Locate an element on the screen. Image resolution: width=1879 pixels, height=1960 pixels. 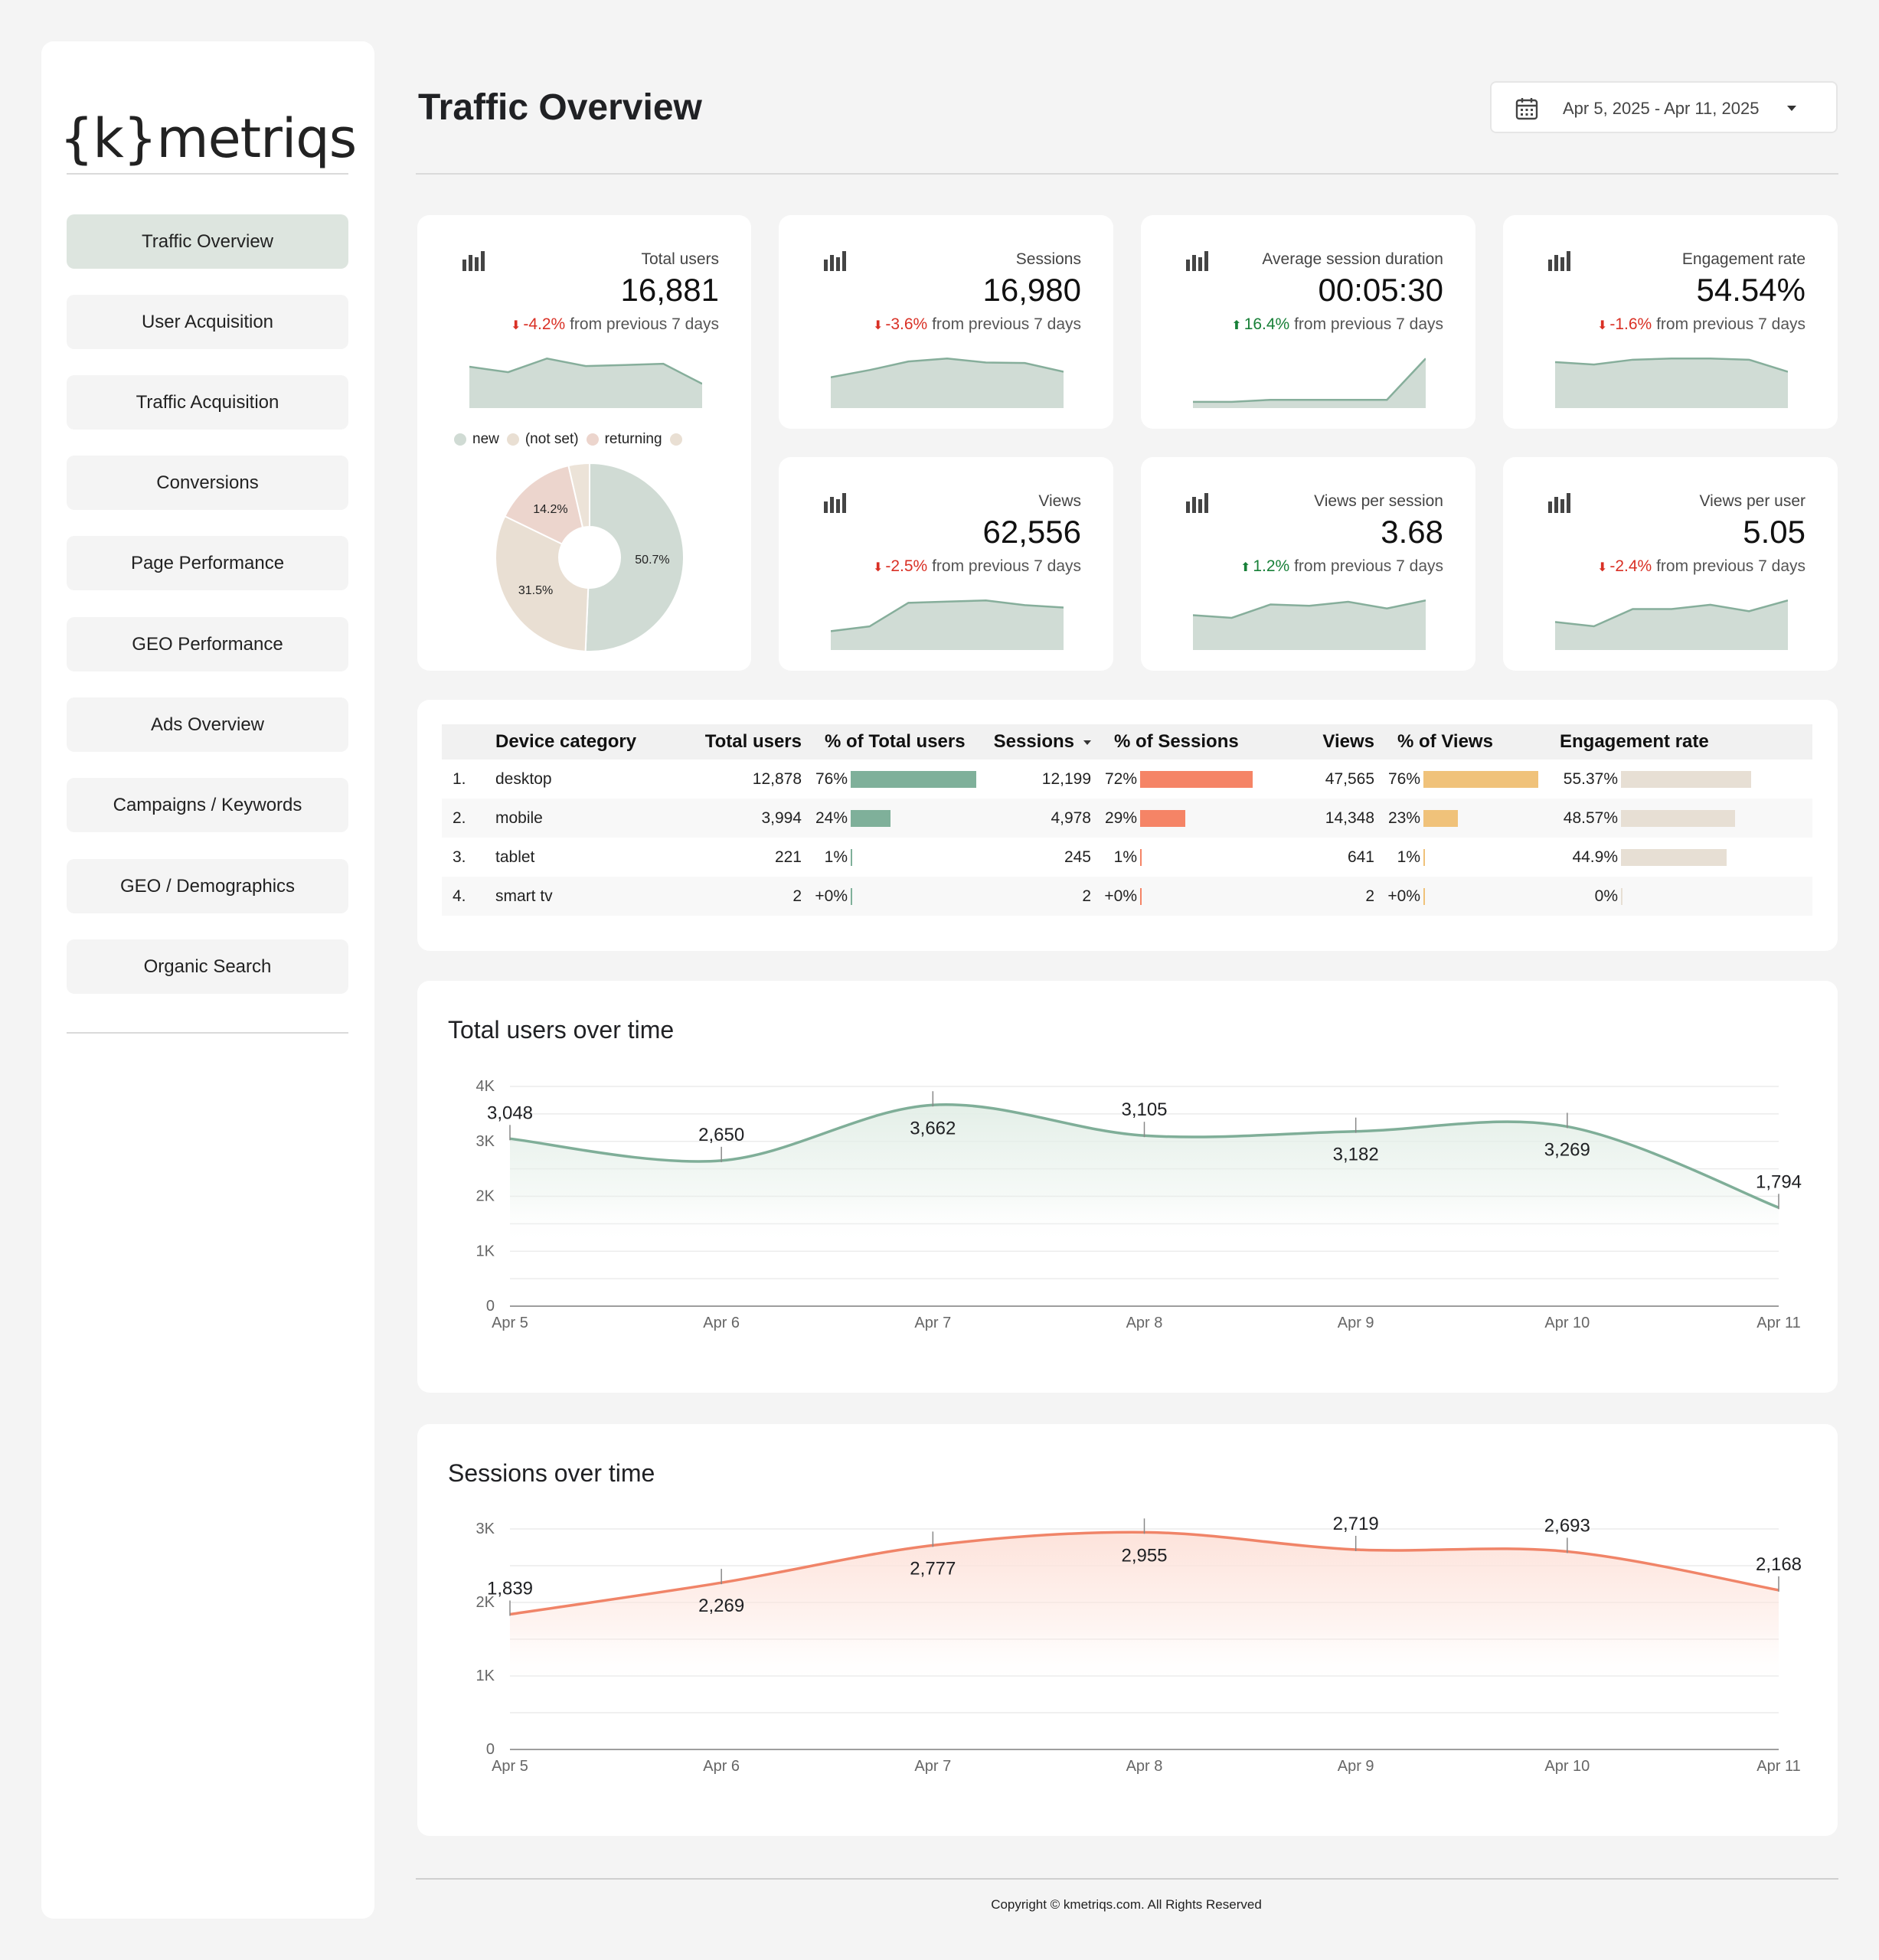
legend-item-not-set: (not set) is located at coordinates (542, 439).